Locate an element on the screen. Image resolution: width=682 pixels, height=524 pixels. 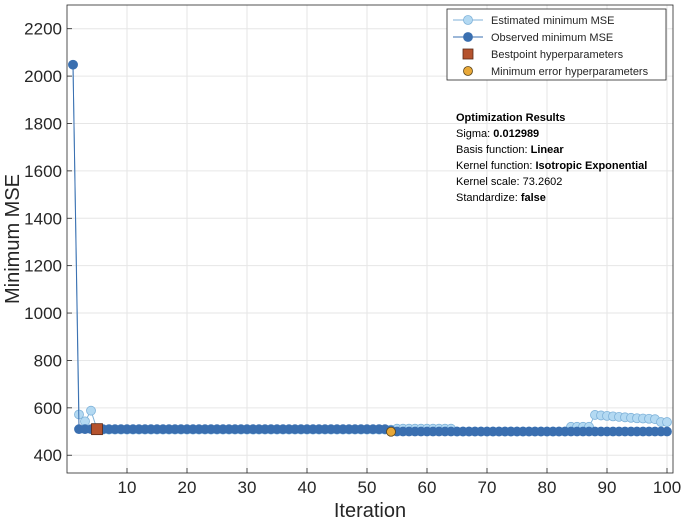
y-tick-label: 400 is located at coordinates (48, 455).